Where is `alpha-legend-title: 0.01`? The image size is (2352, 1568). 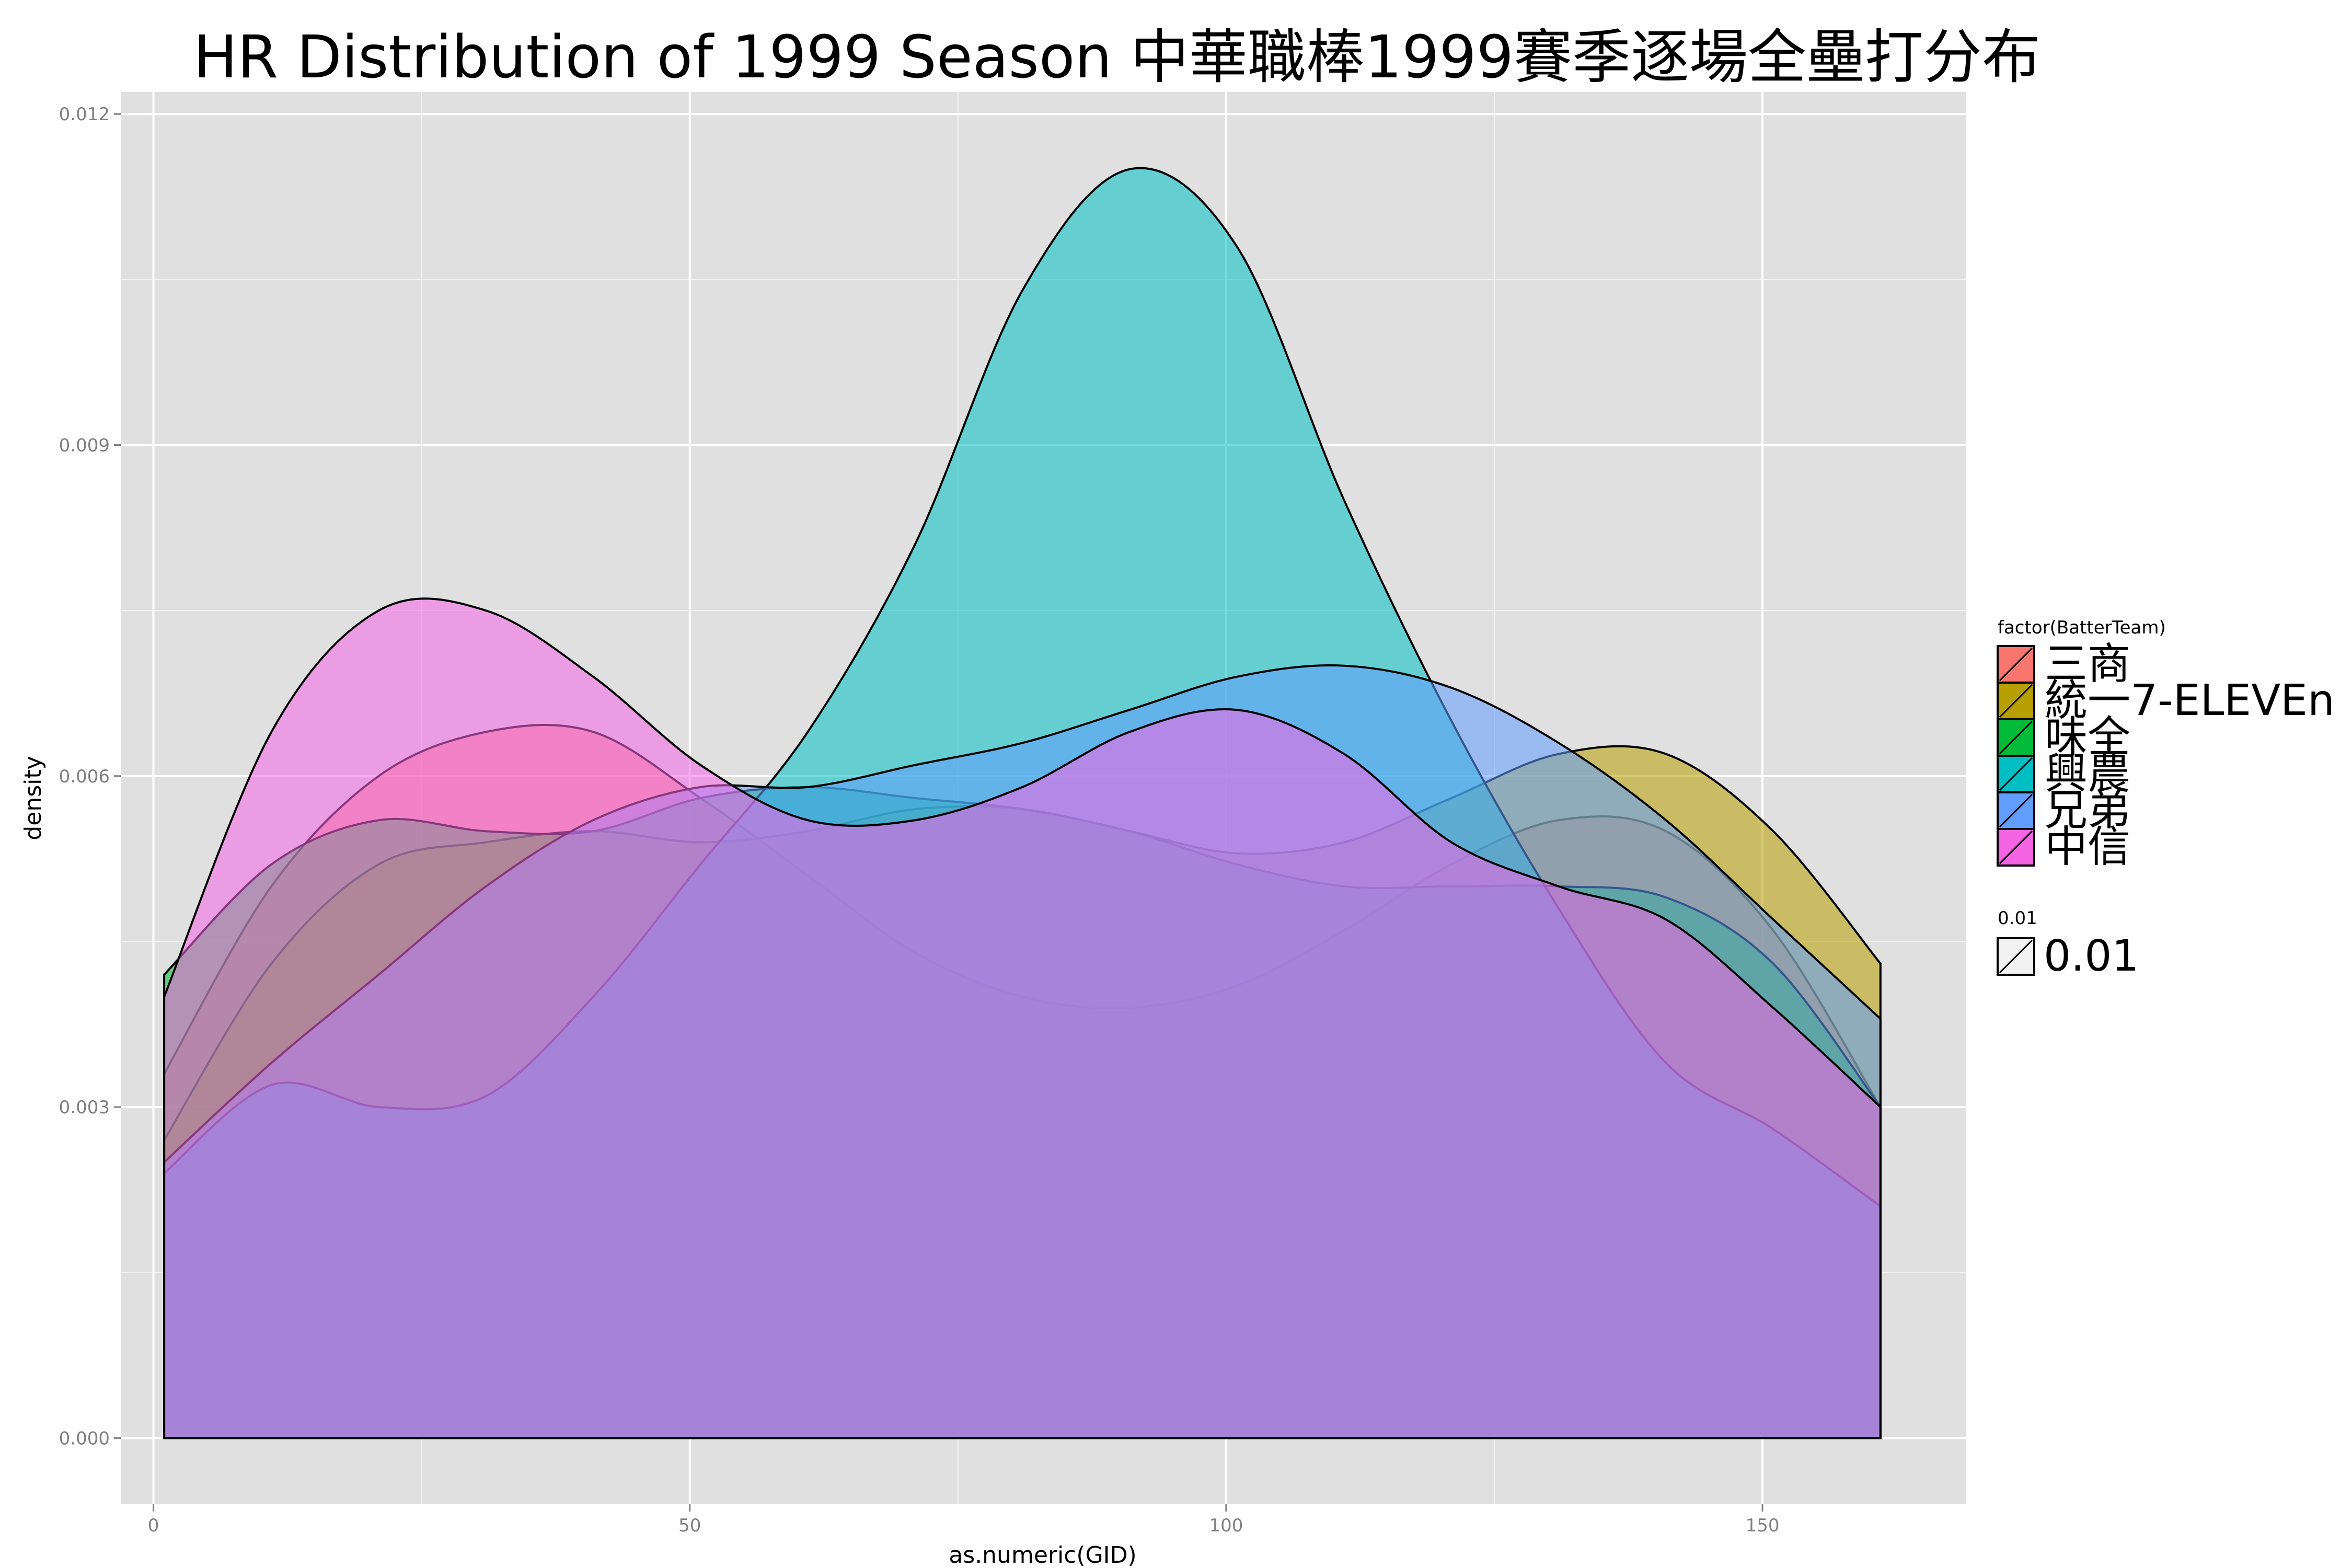 alpha-legend-title: 0.01 is located at coordinates (2017, 918).